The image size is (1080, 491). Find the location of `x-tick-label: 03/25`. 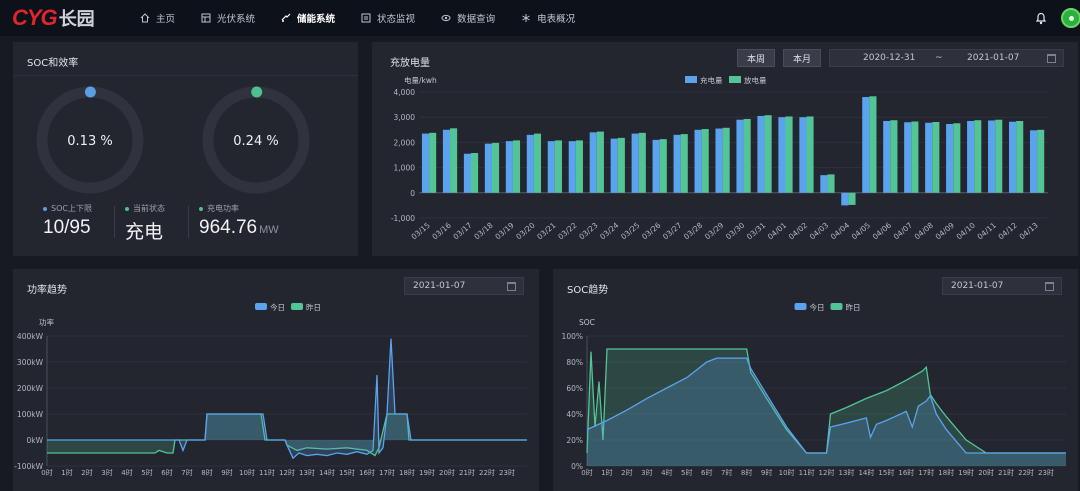

x-tick-label: 03/25 is located at coordinates (630, 230).